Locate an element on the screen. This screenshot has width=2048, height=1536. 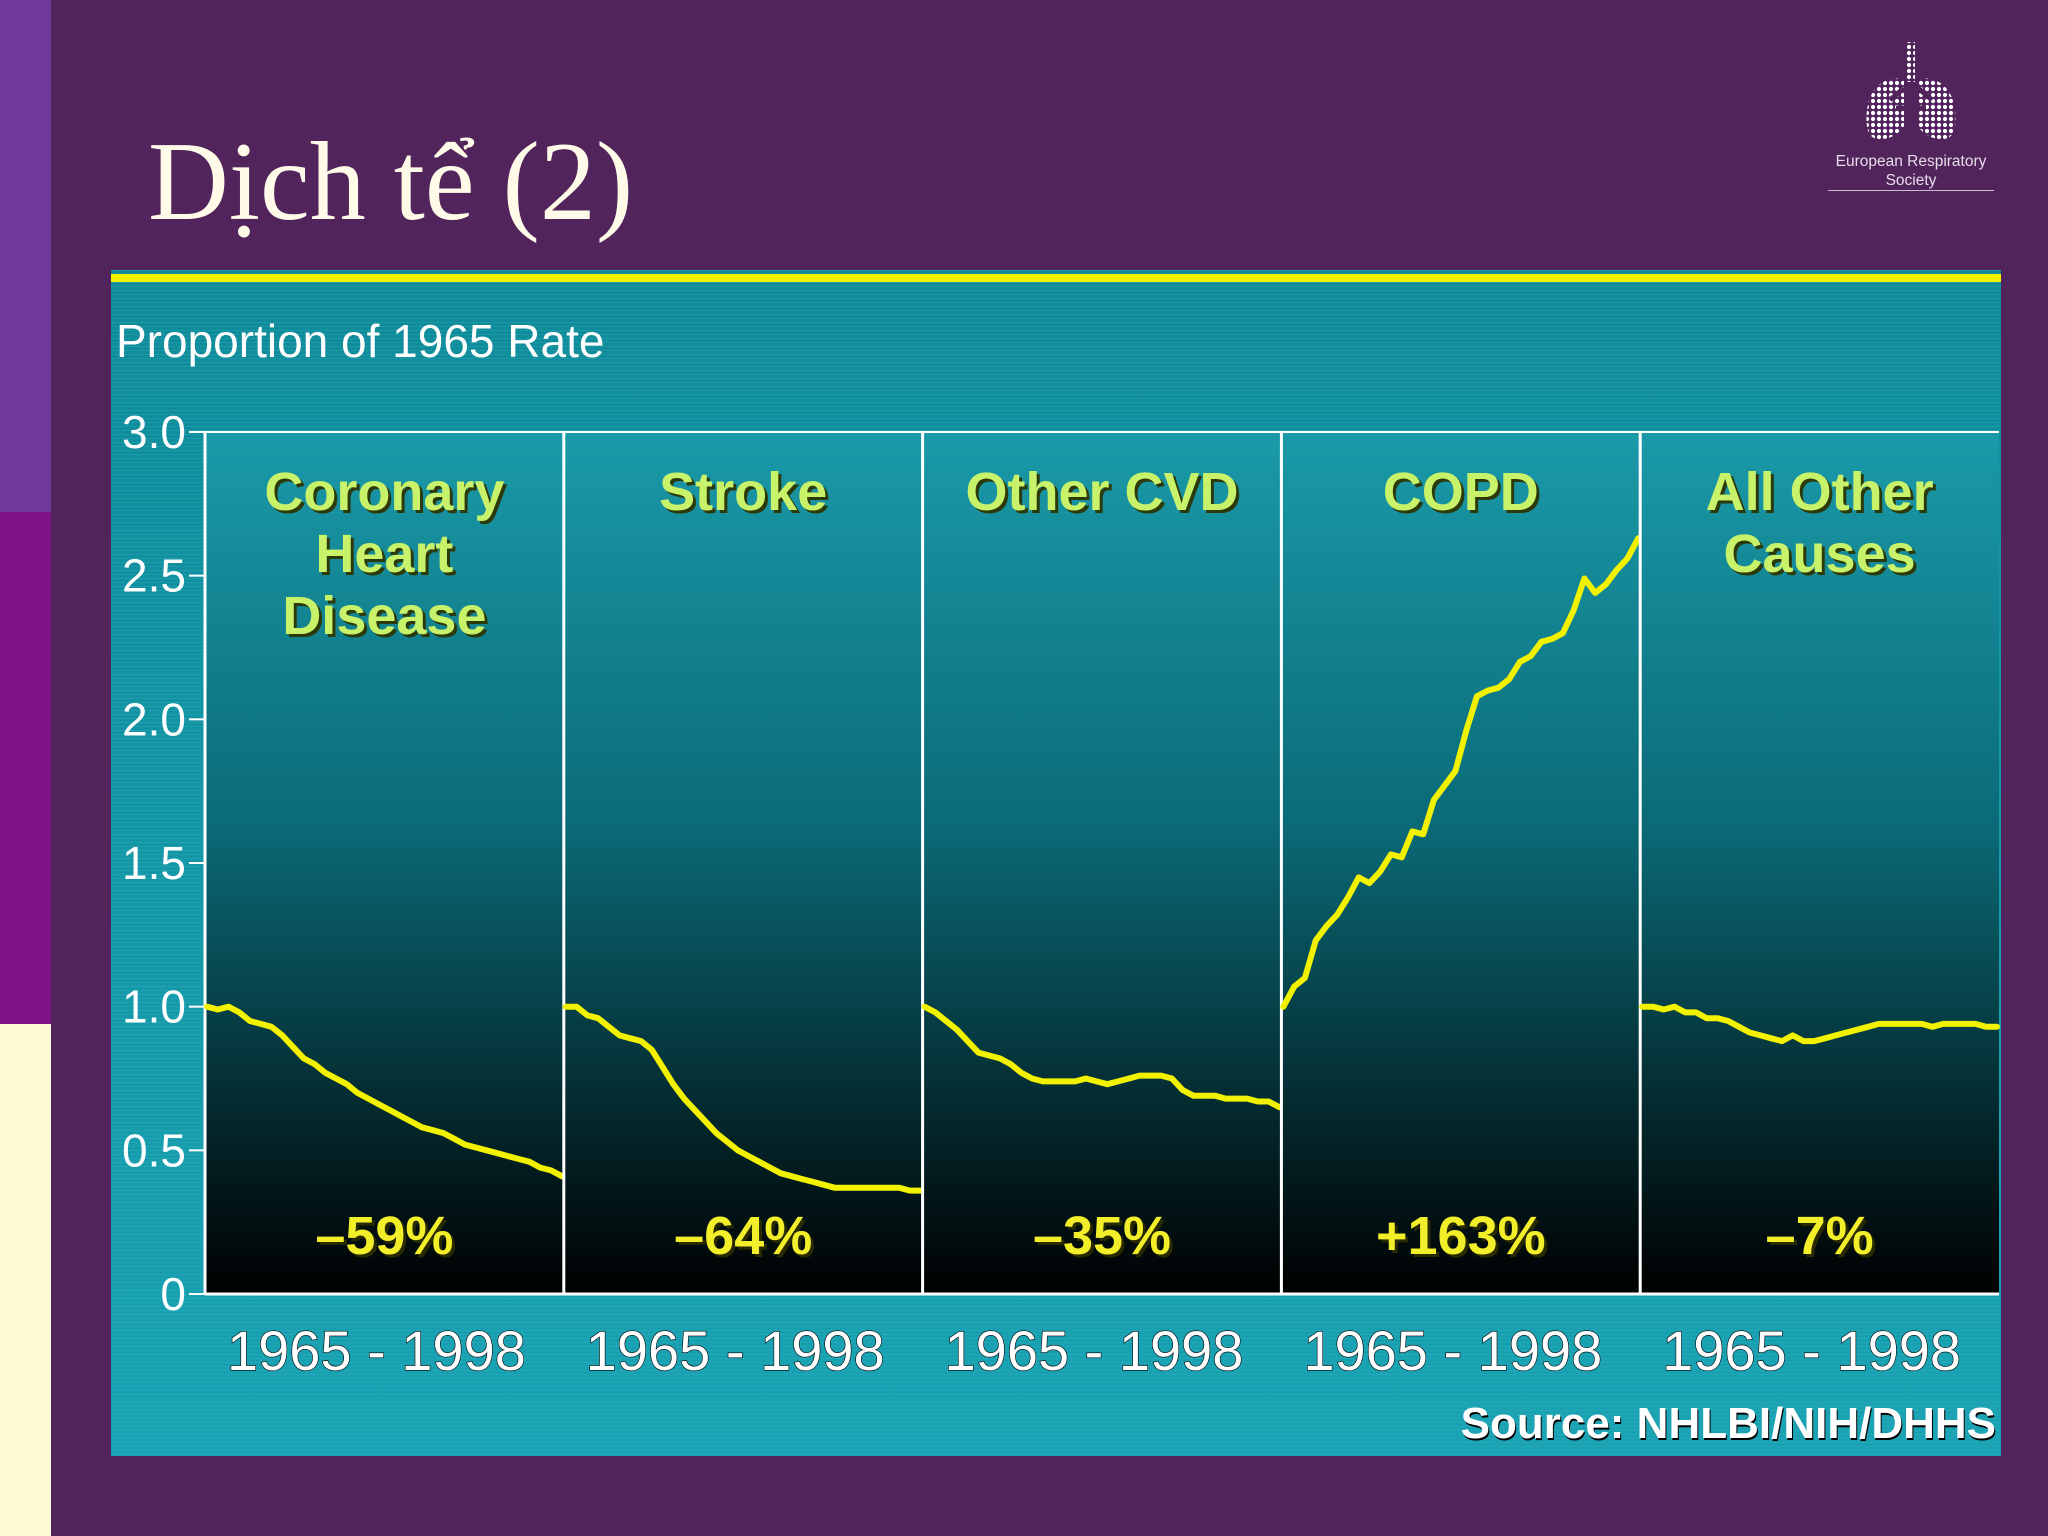
y-tick-label: 2.5 is located at coordinates (154, 576).